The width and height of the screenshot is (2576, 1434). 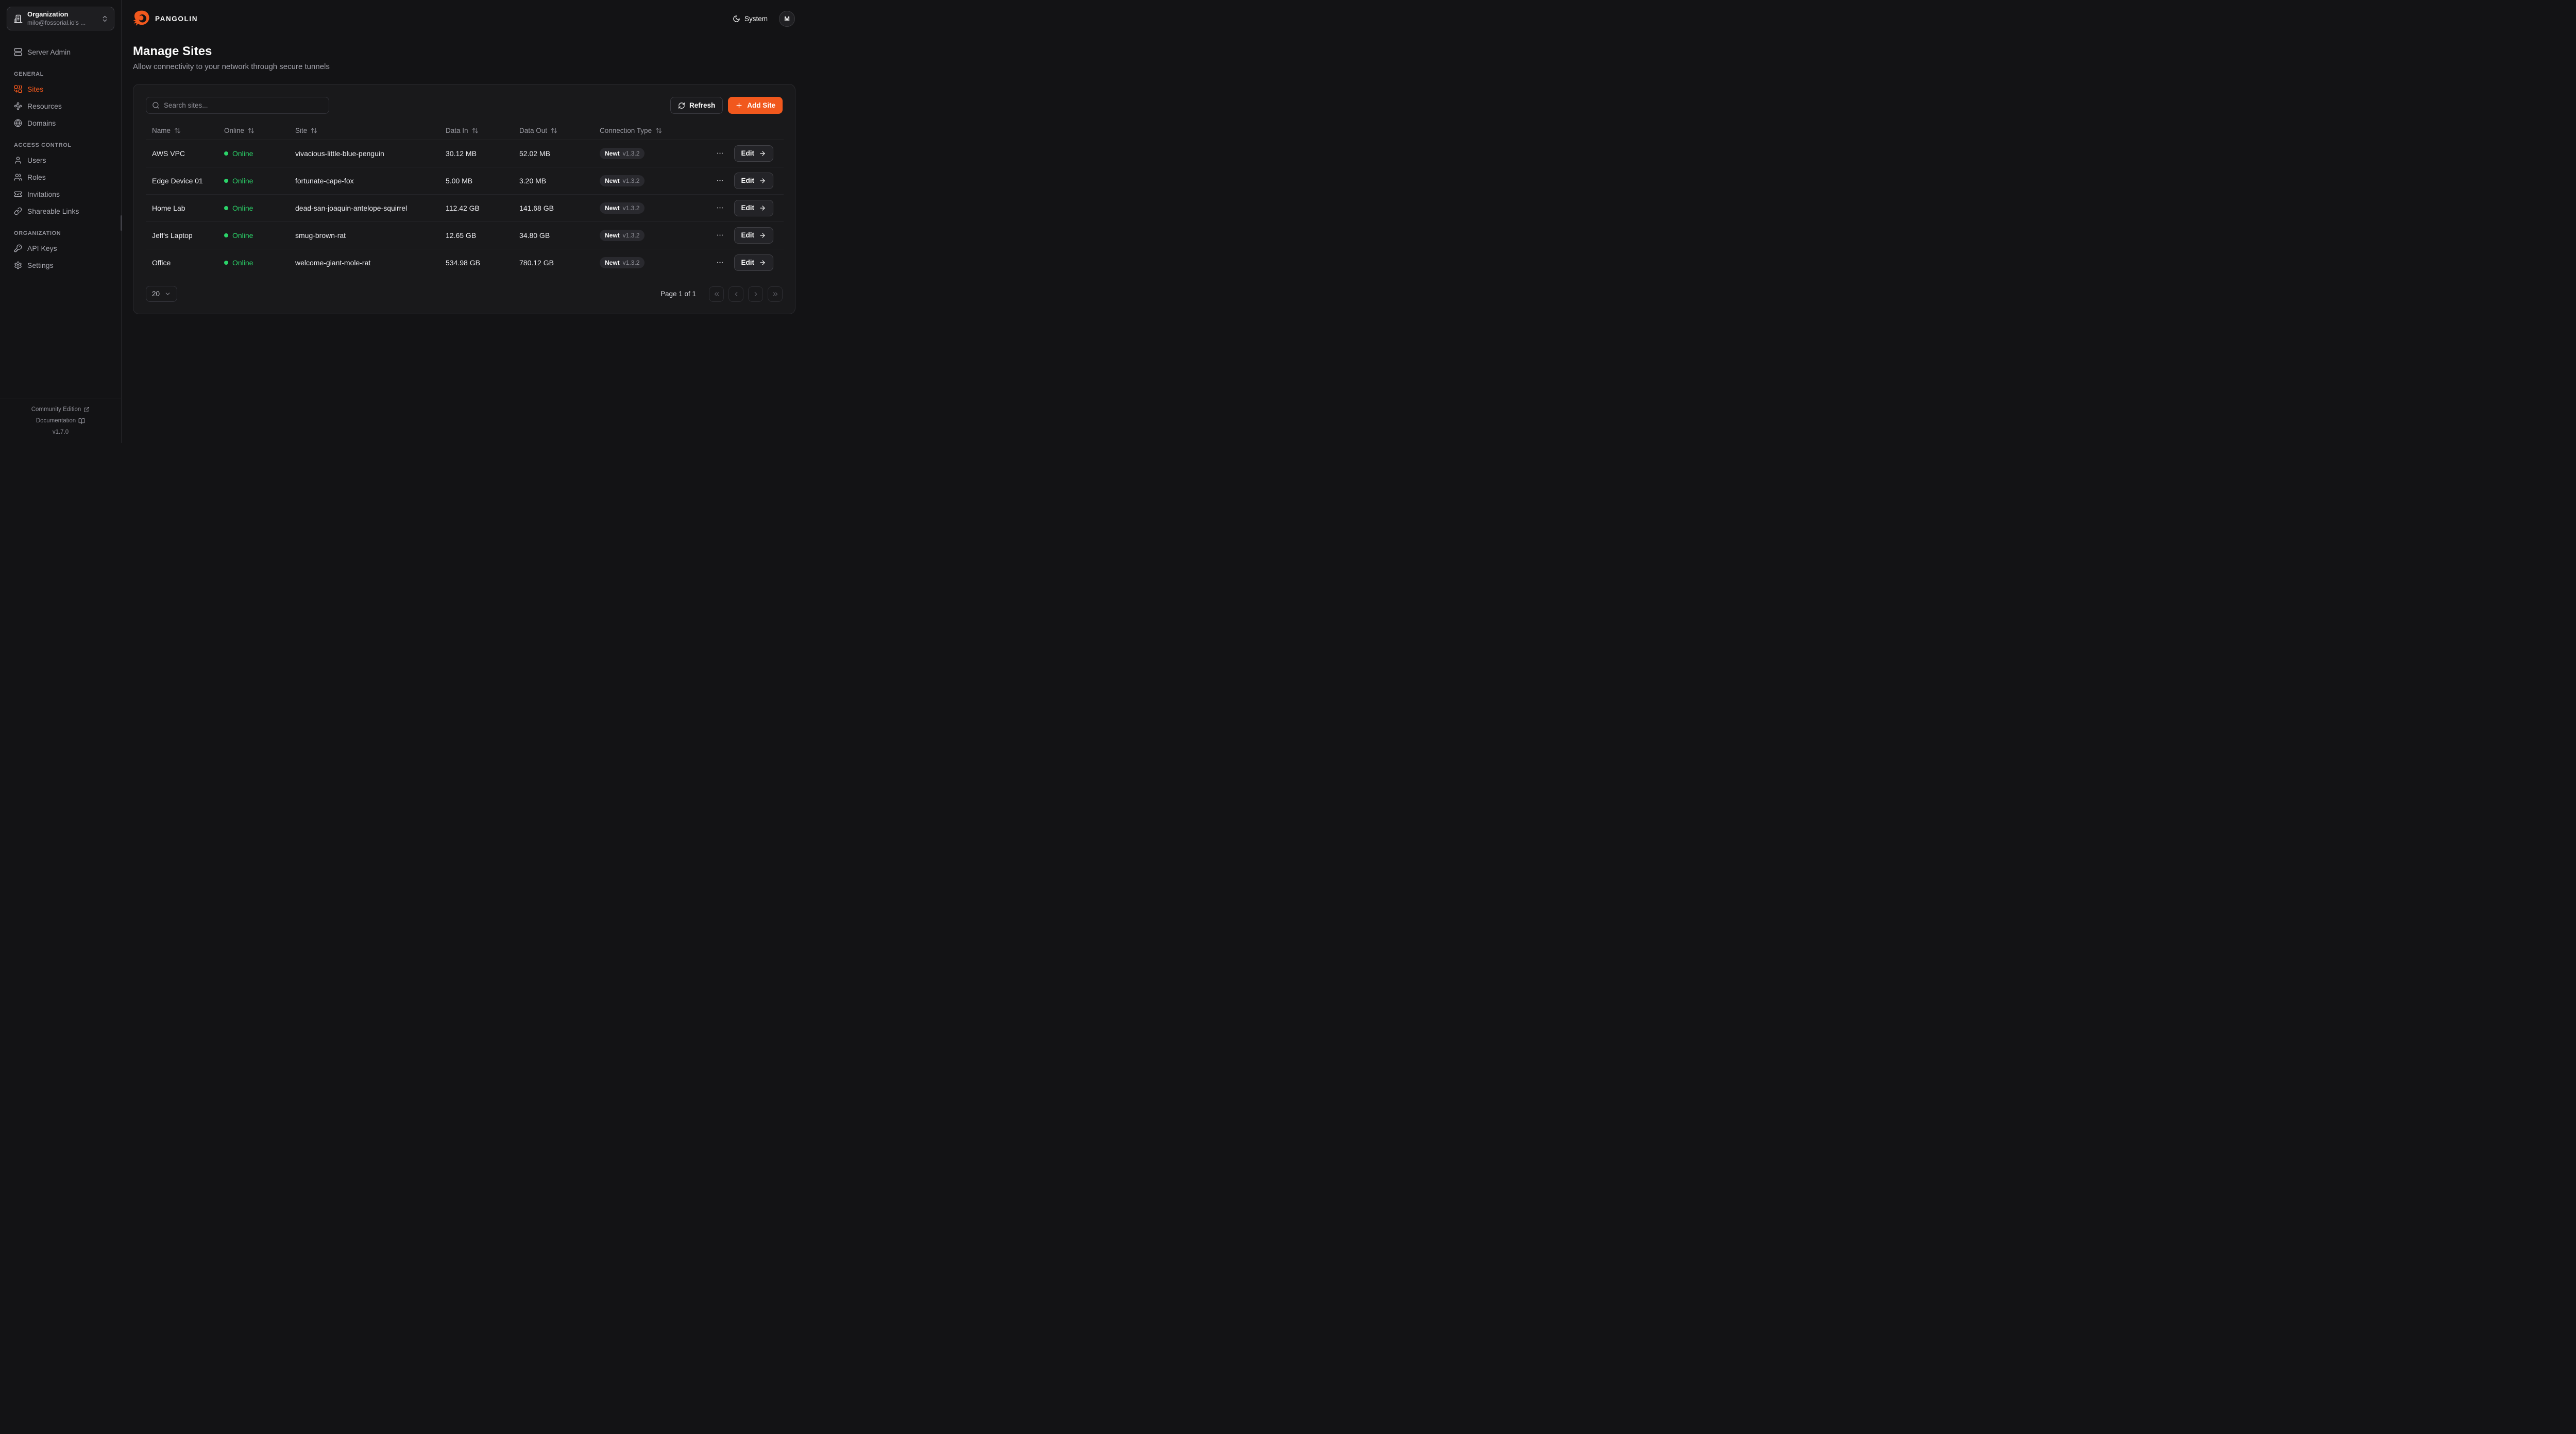 I want to click on sidebar-item-domains: Domains, so click(x=60, y=122).